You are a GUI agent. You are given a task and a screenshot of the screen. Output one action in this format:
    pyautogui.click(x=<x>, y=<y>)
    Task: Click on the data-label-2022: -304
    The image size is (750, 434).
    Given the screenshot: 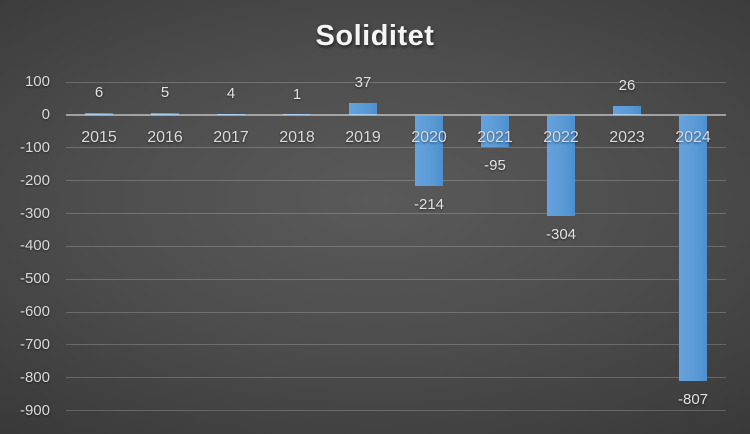 What is the action you would take?
    pyautogui.click(x=561, y=234)
    